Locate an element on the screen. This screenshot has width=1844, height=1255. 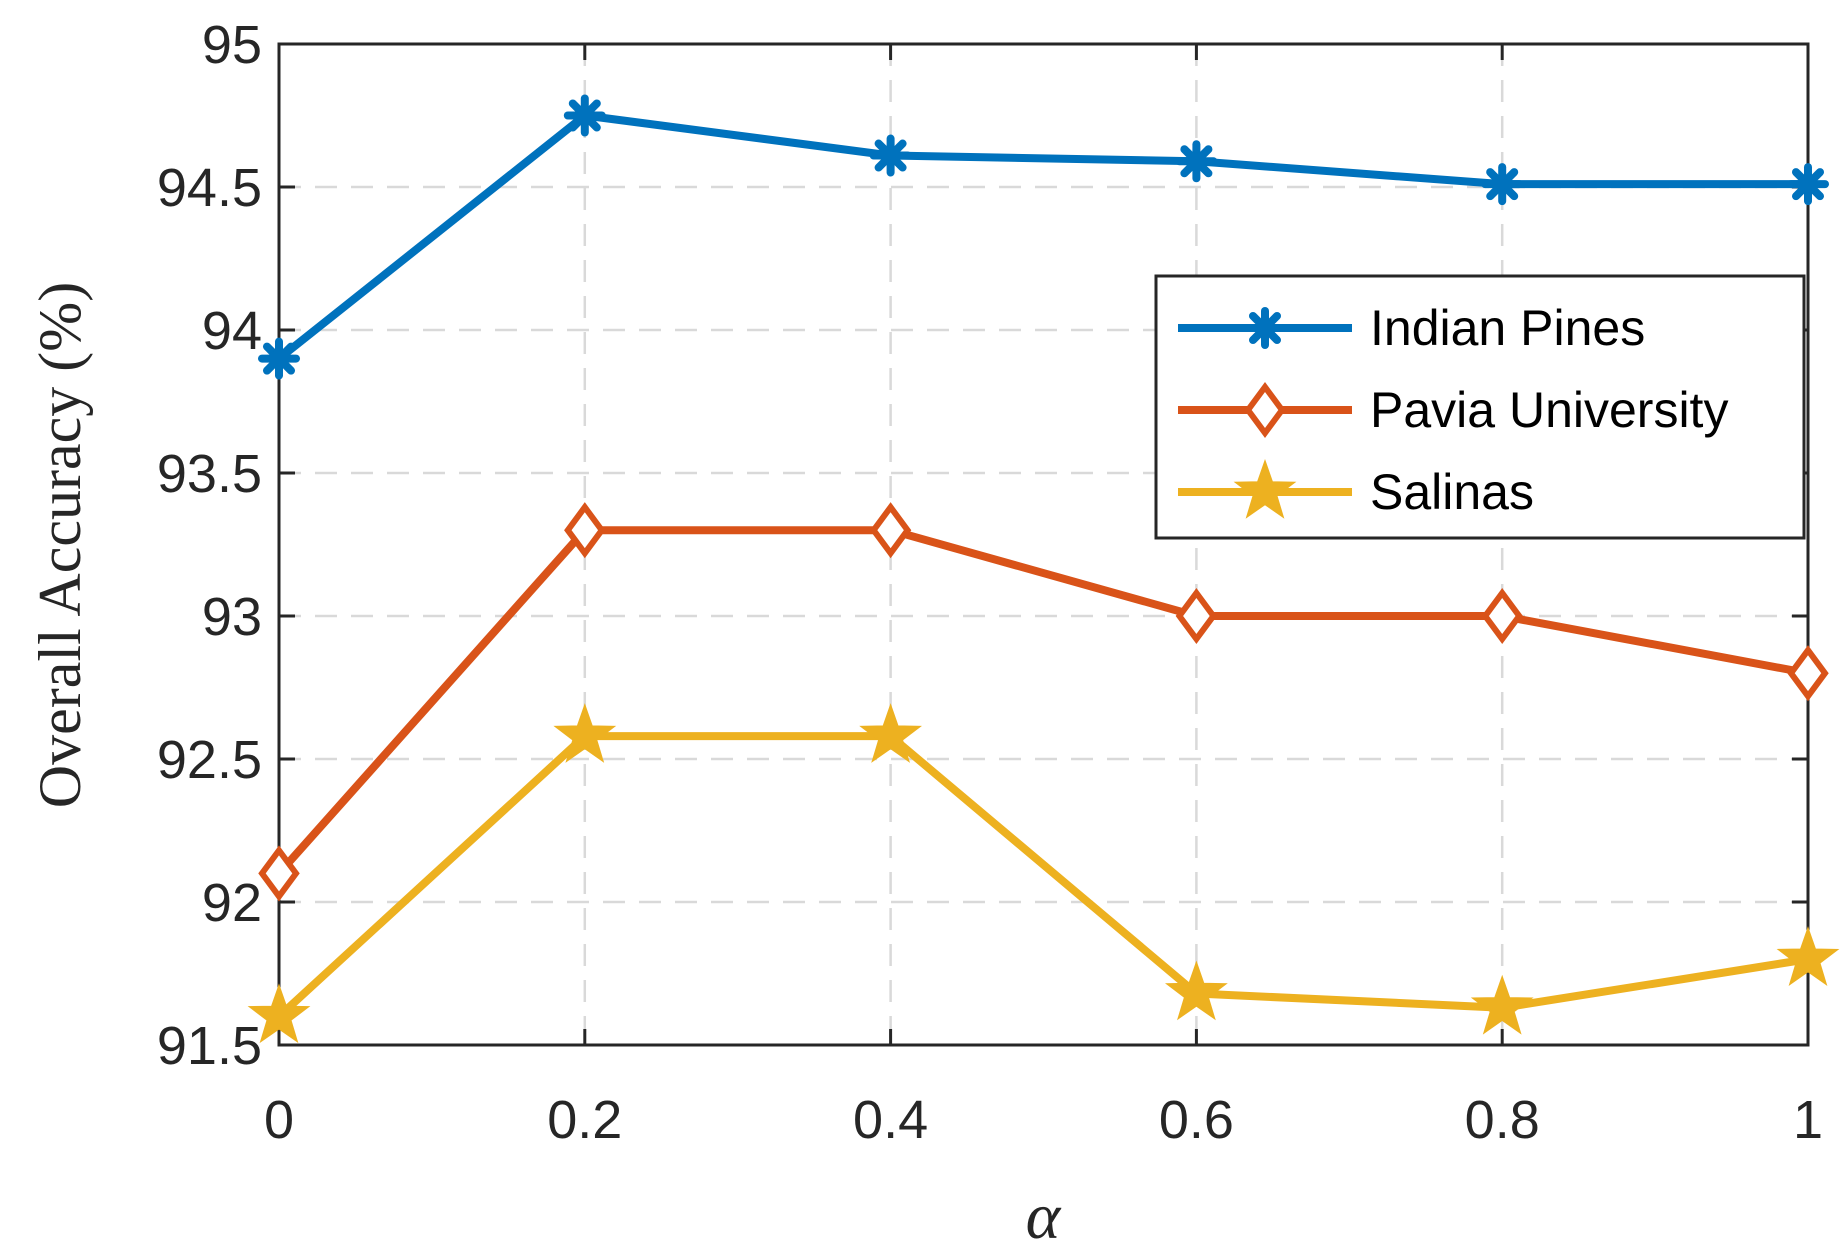
y-tick-label: 92.5 is located at coordinates (209, 760).